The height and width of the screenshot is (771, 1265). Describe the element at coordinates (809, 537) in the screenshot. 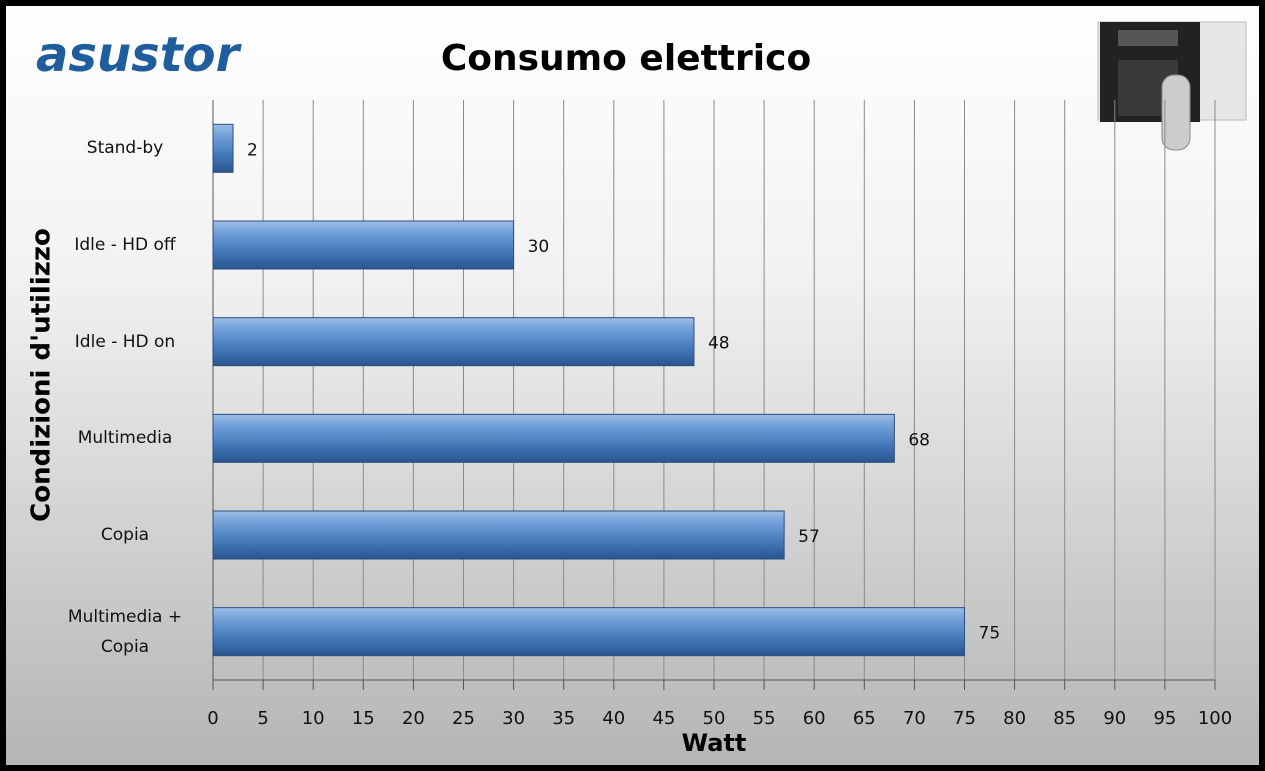

I see `value-label: 57` at that location.